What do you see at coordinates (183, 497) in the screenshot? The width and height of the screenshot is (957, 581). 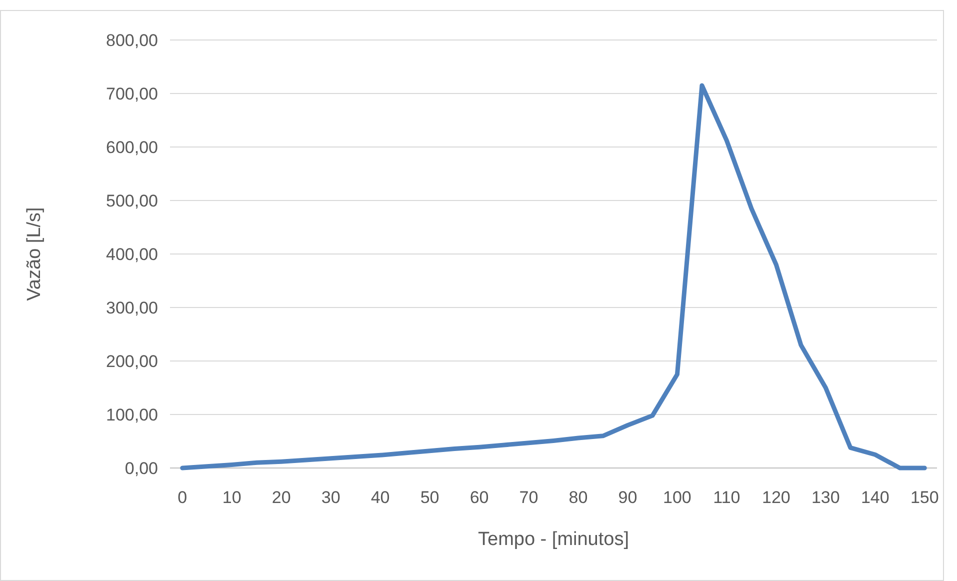 I see `x-tick-label: 0` at bounding box center [183, 497].